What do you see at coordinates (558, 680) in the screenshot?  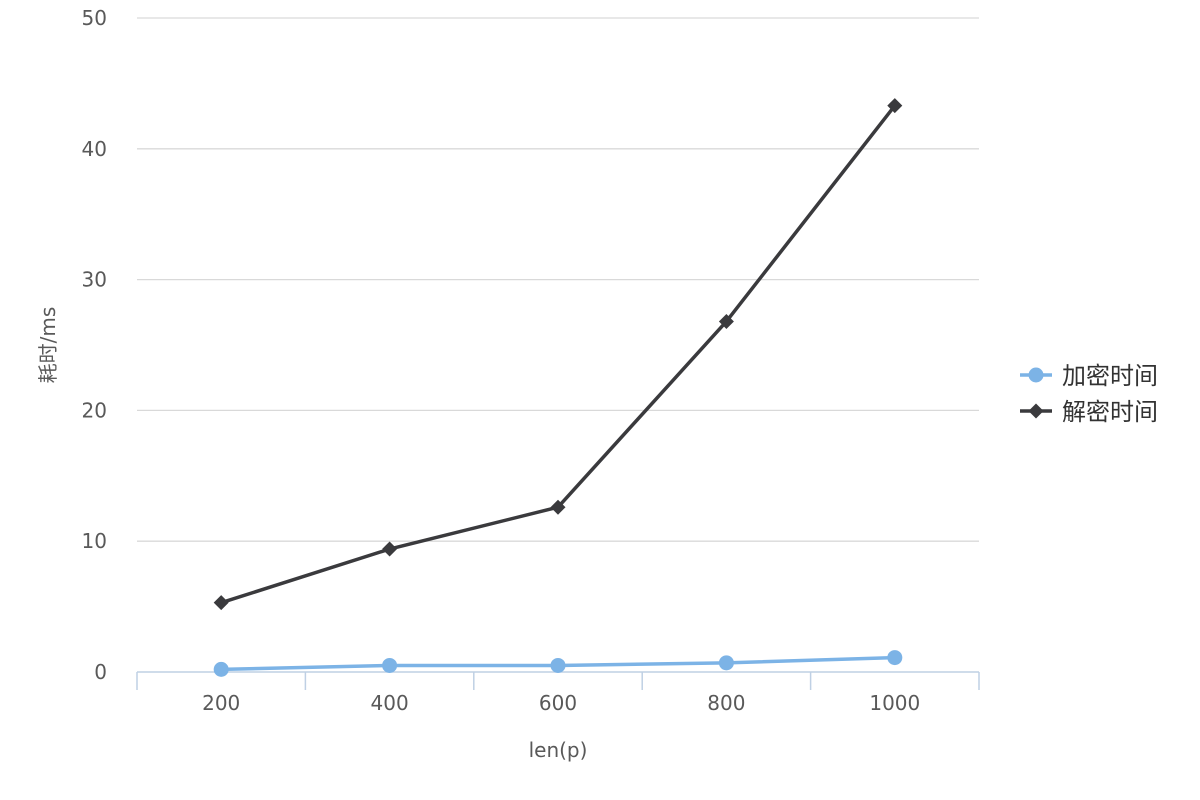 I see `x-axis` at bounding box center [558, 680].